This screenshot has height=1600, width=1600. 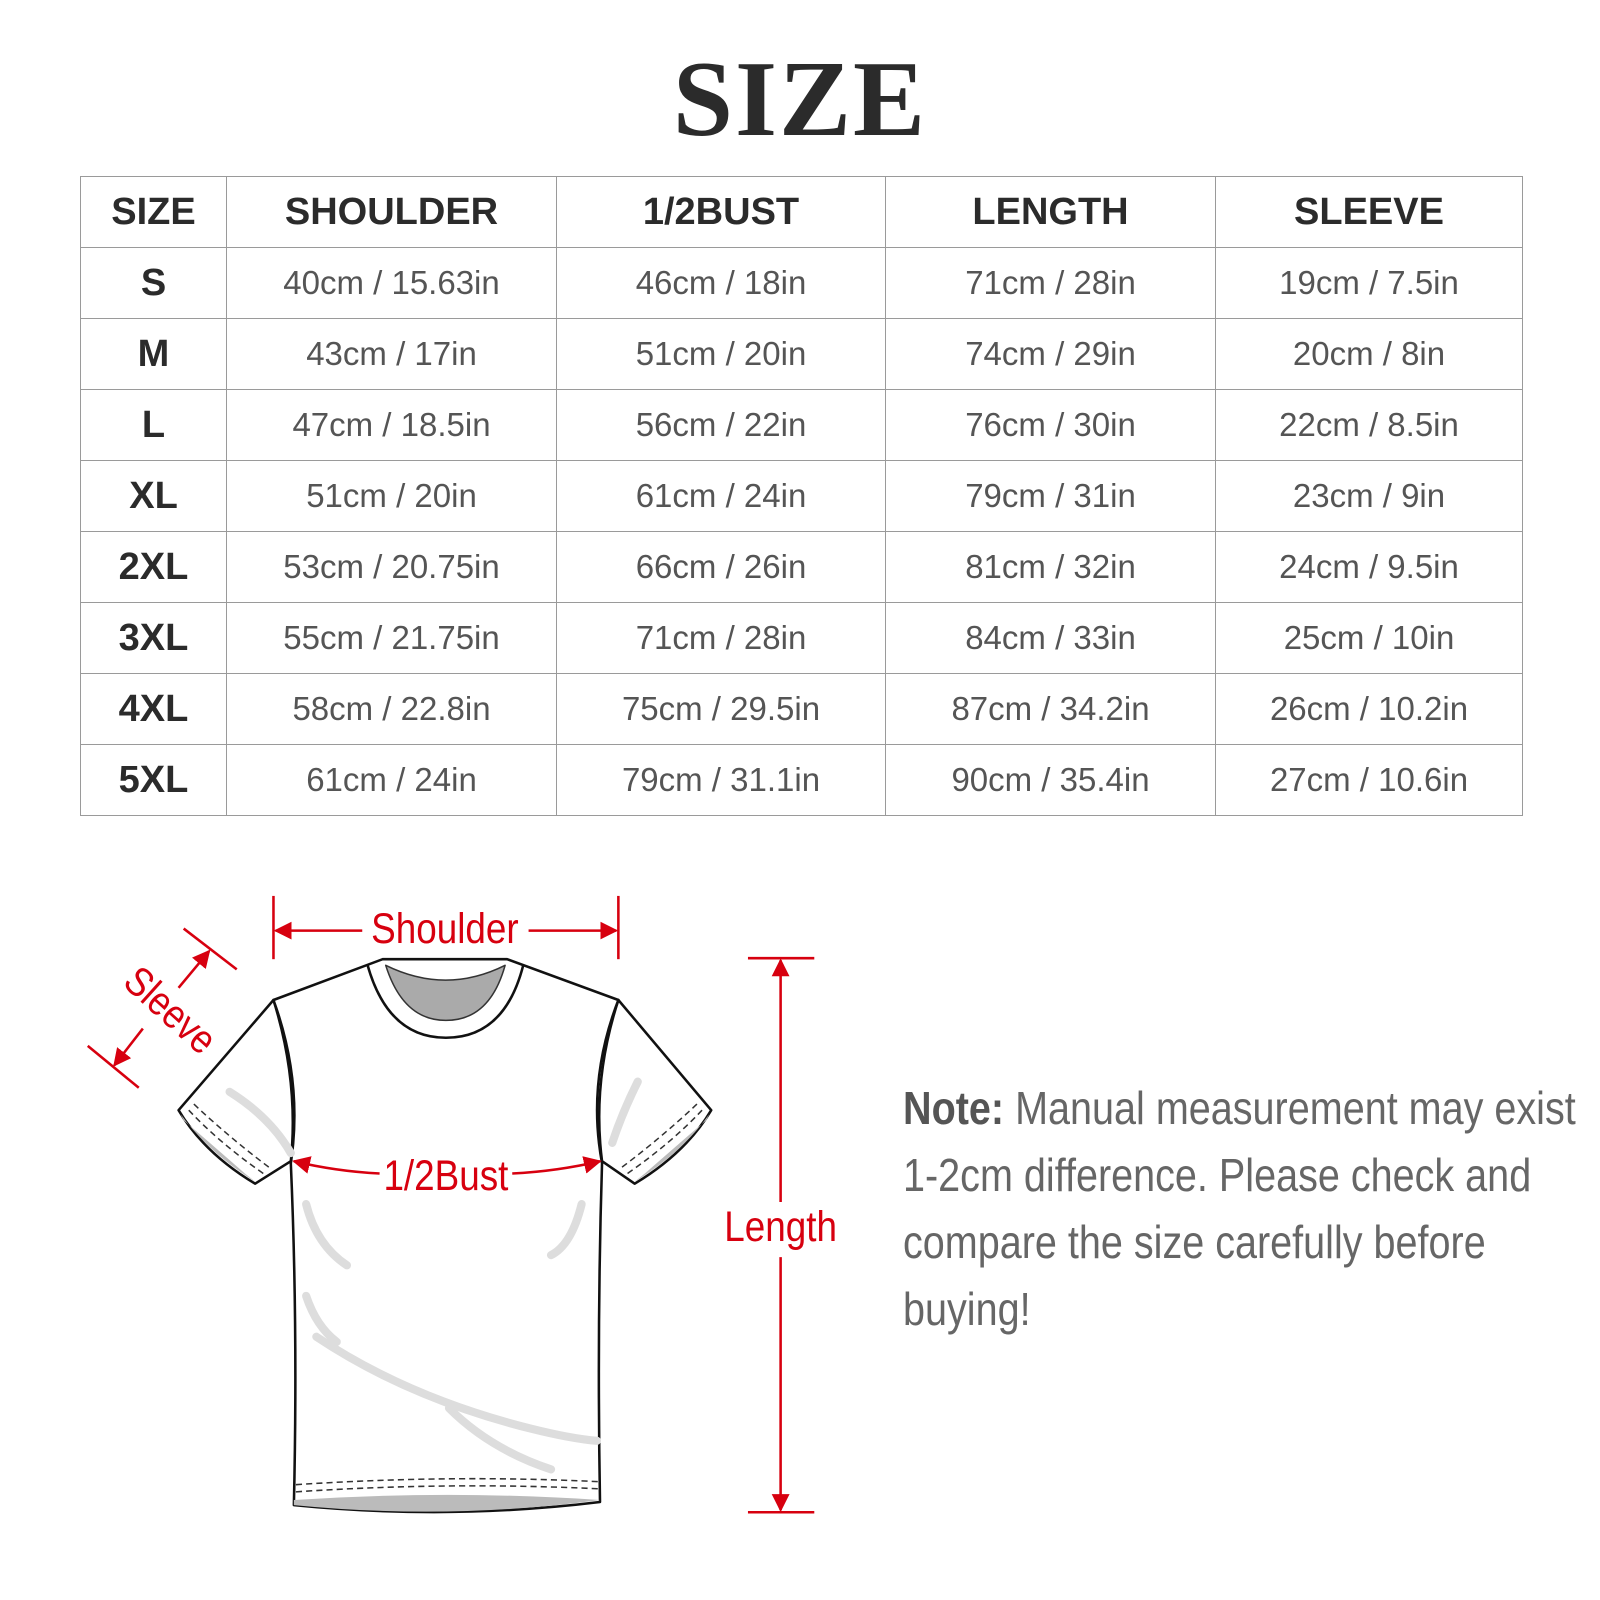 I want to click on header-length: LENGTH, so click(x=1050, y=212).